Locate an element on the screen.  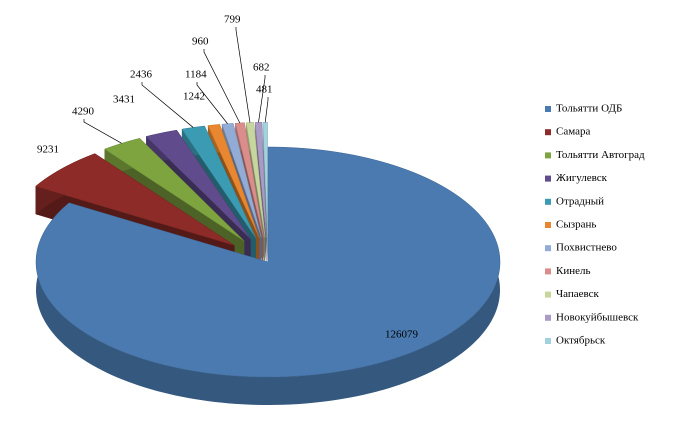
data-label: 2436 is located at coordinates (141, 75).